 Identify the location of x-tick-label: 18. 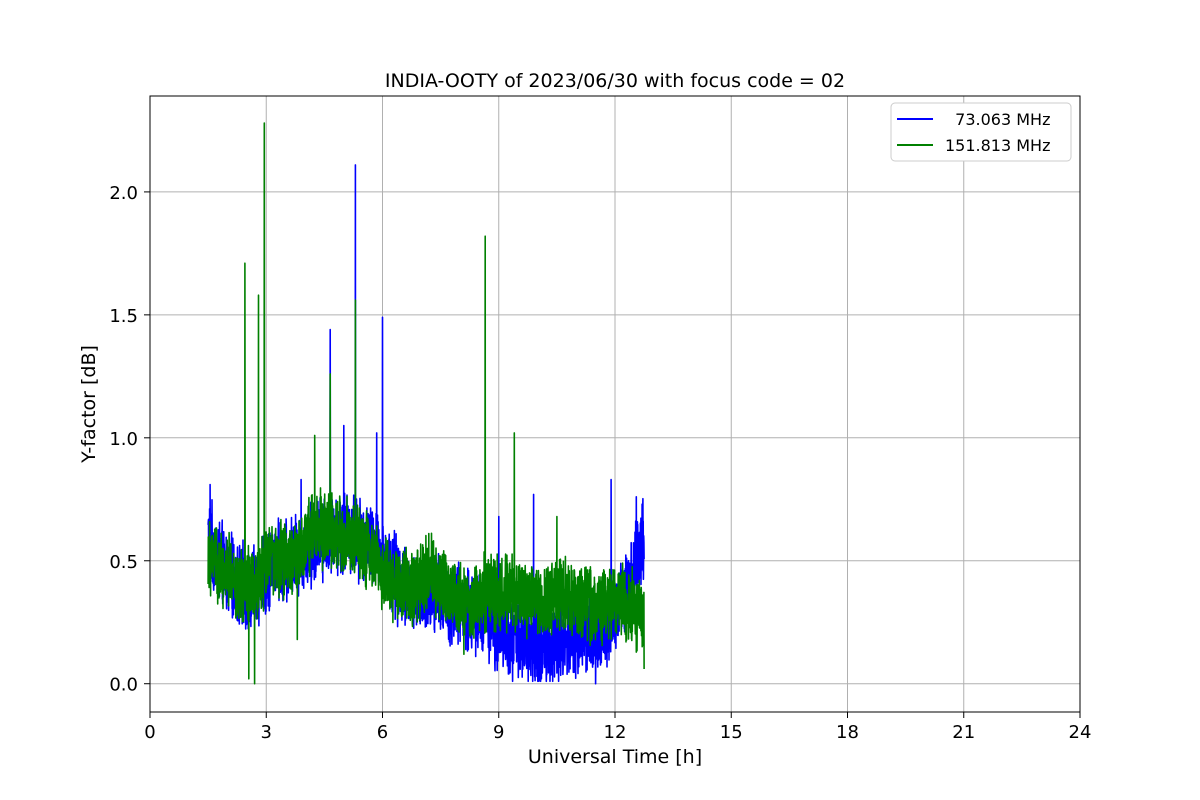
(847, 732).